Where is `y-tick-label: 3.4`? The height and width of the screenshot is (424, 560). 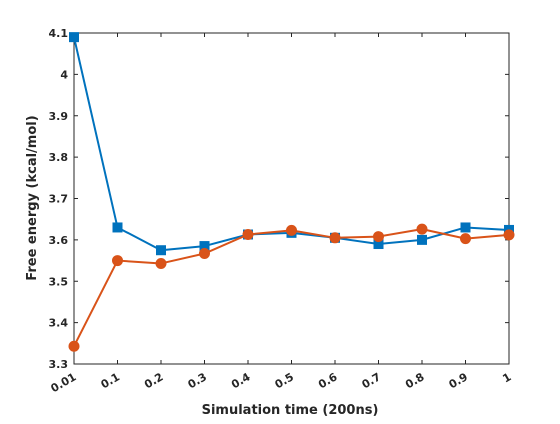
y-tick-label: 3.4 is located at coordinates (59, 323).